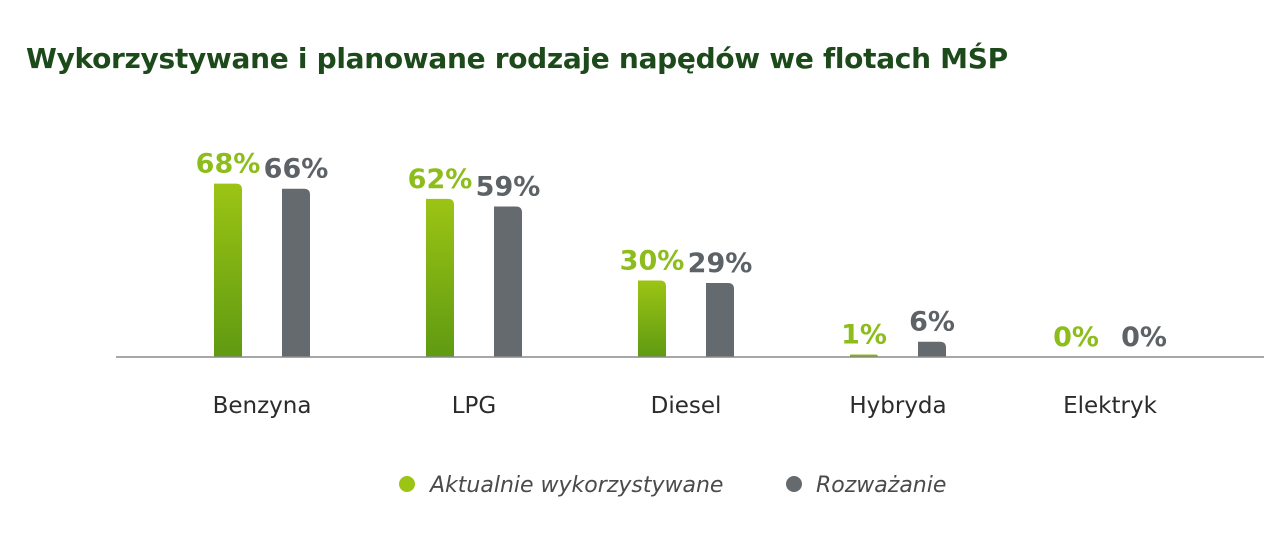  What do you see at coordinates (652, 261) in the screenshot?
I see `value-label-diesel-series-1: 30%` at bounding box center [652, 261].